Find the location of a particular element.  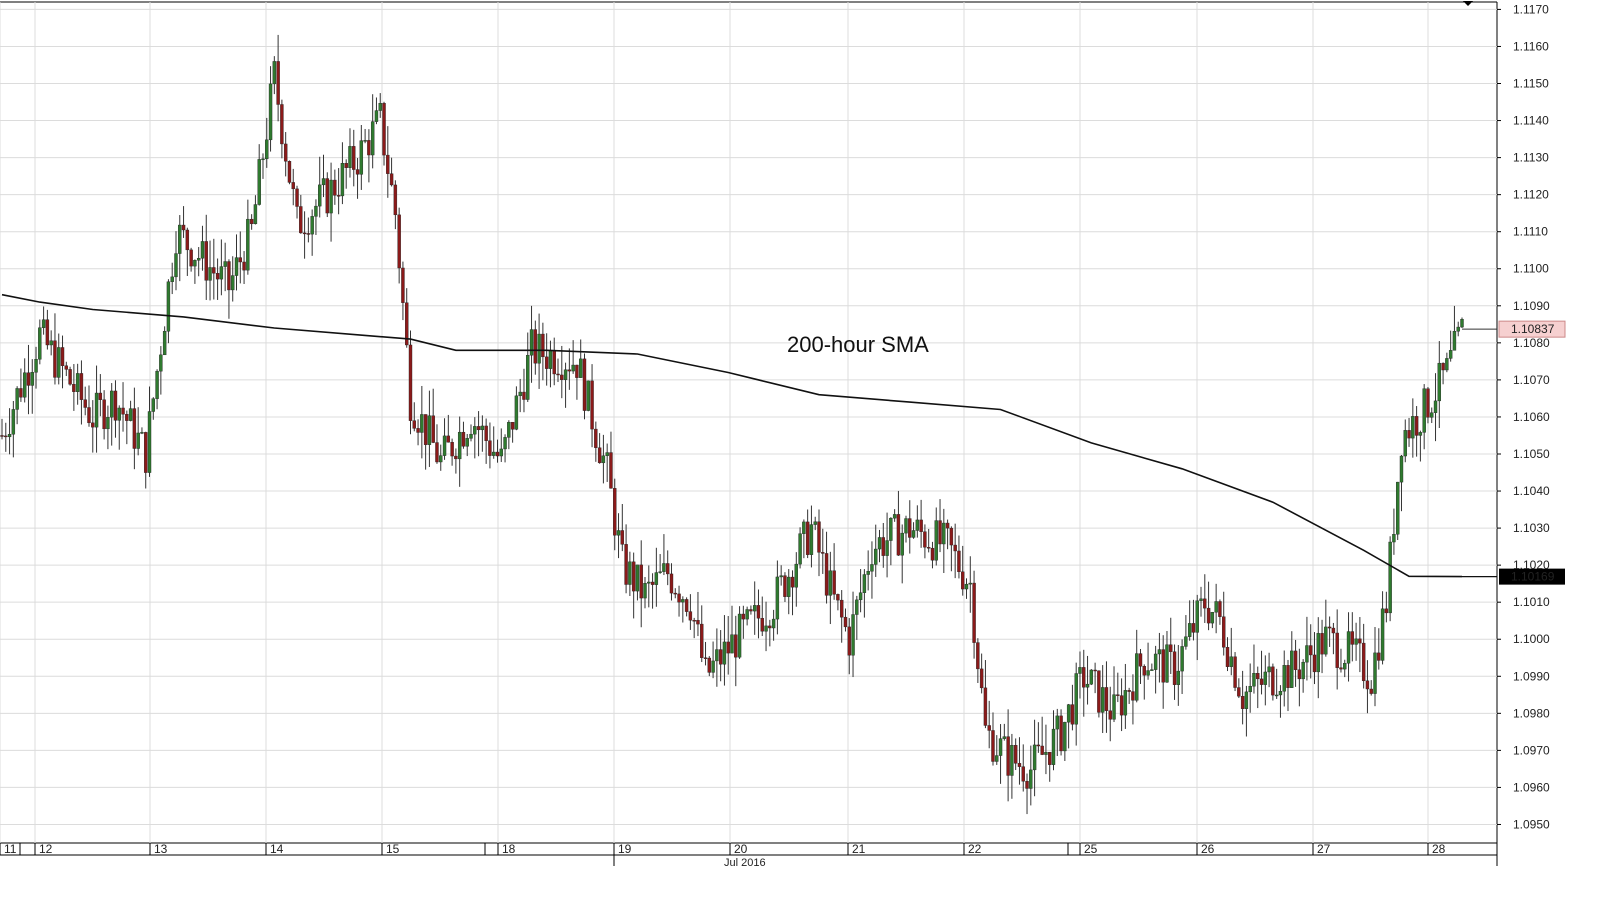

x-tick-label: 11 is located at coordinates (10, 849).